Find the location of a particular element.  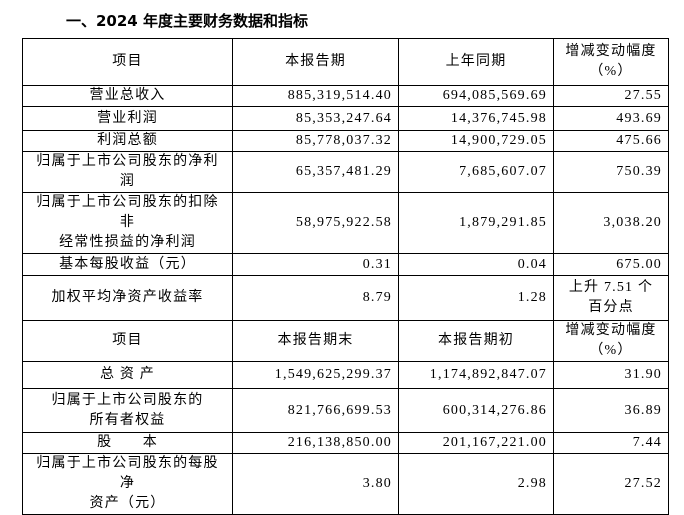

cell-text: 201,167,221.00 is located at coordinates (494, 442).